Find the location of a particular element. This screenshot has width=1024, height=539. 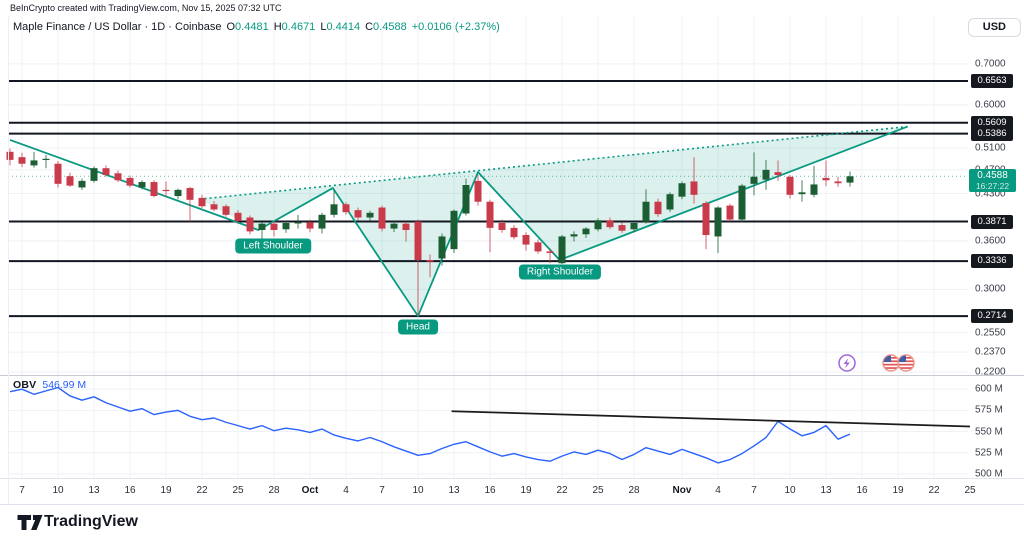

obv-line is located at coordinates (430, 425).